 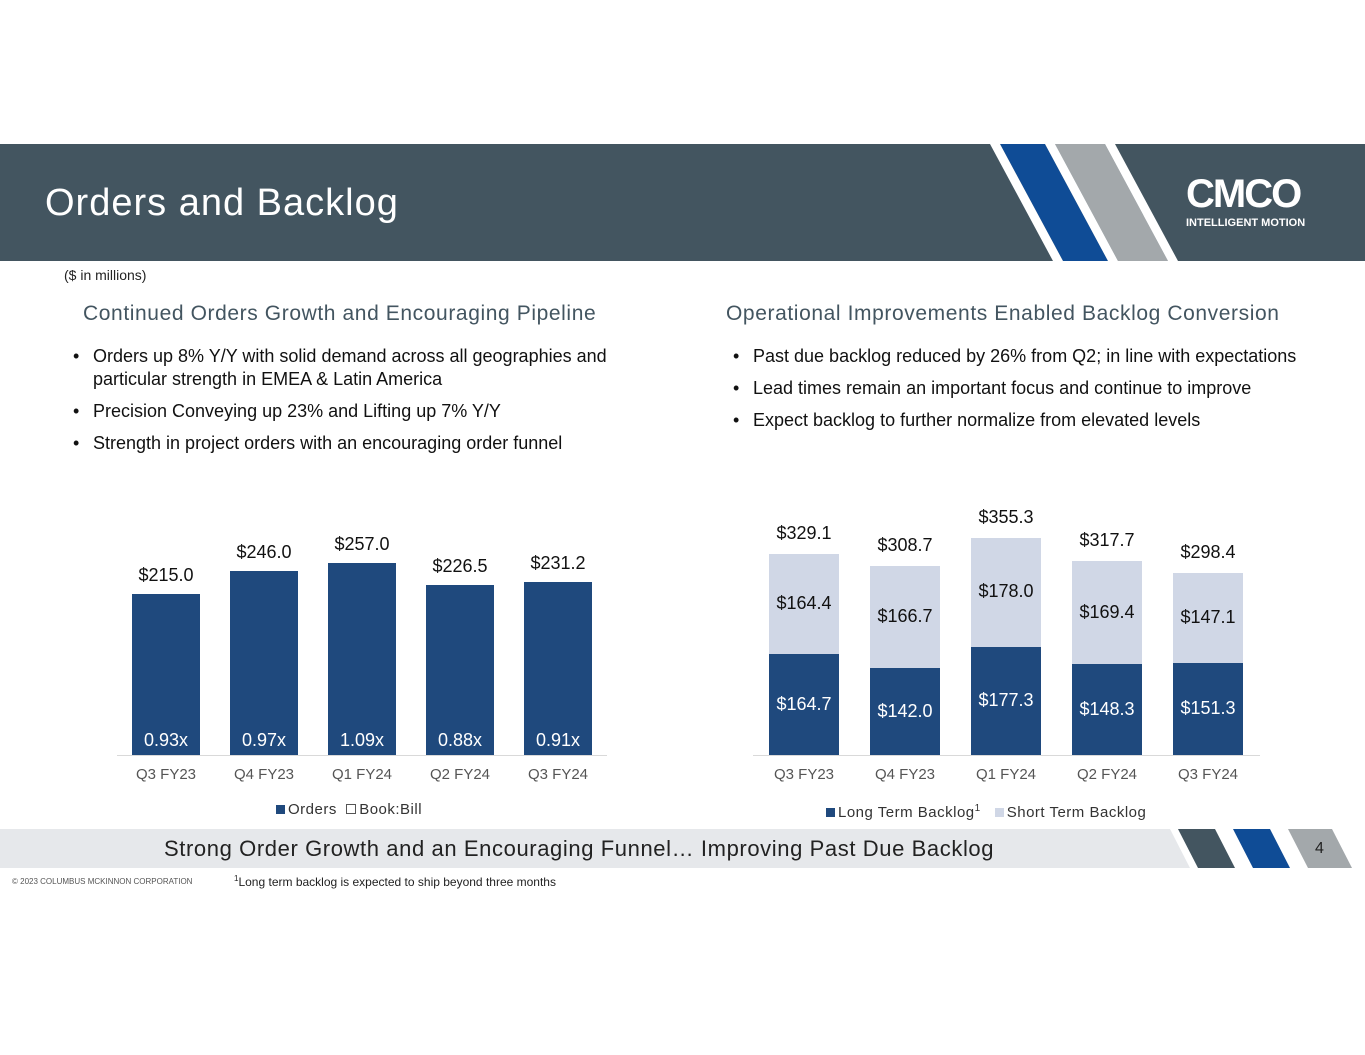 What do you see at coordinates (1261, 848) in the screenshot?
I see `footer-stripes` at bounding box center [1261, 848].